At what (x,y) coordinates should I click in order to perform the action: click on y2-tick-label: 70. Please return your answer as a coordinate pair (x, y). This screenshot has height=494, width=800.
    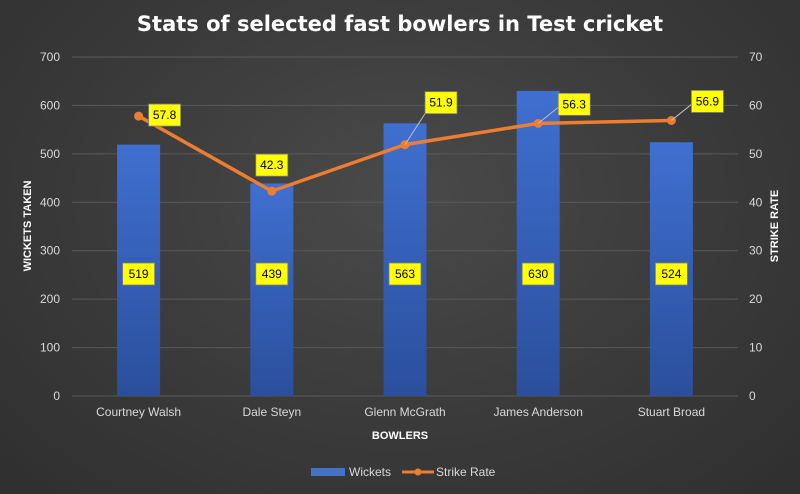
    Looking at the image, I should click on (756, 57).